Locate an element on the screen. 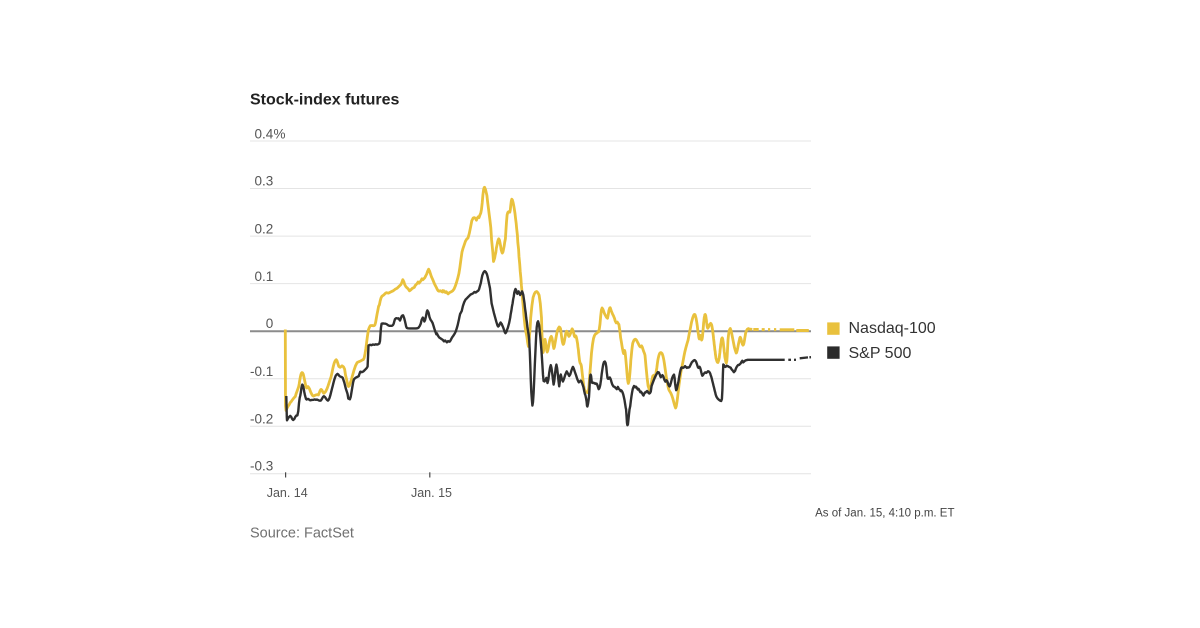  svg-text: Nasdaq-100 is located at coordinates (892, 328).